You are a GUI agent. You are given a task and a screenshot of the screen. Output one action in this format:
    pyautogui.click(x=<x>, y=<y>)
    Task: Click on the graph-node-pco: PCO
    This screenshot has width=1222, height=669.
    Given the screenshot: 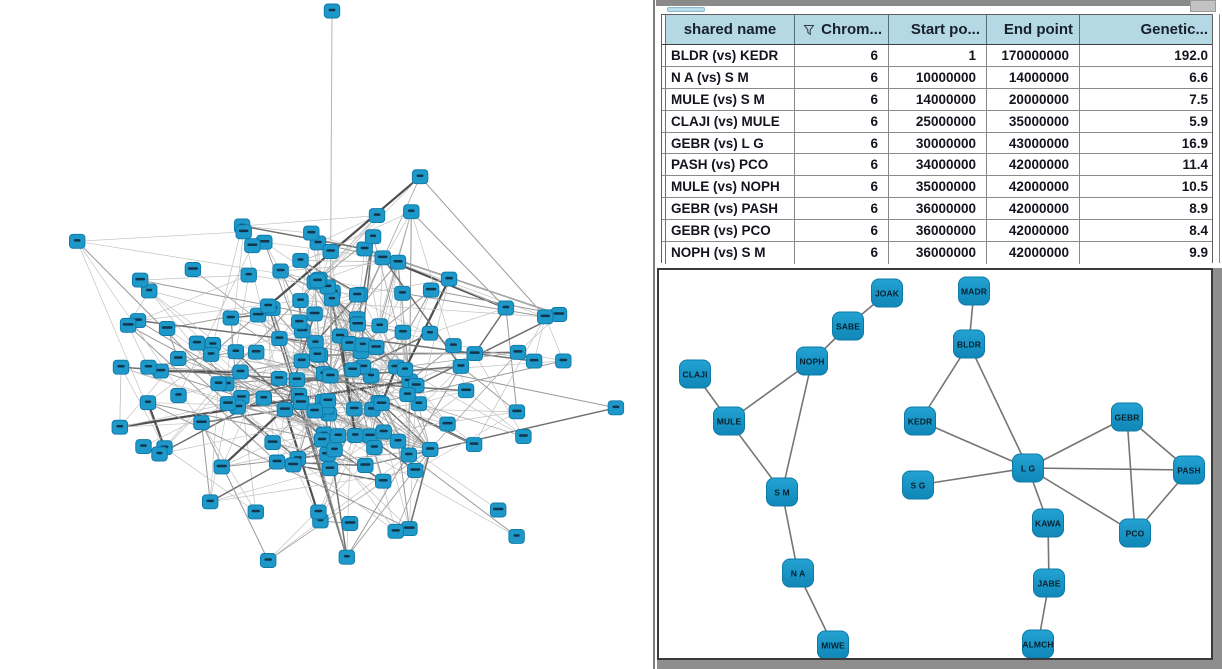 What is the action you would take?
    pyautogui.click(x=1135, y=533)
    